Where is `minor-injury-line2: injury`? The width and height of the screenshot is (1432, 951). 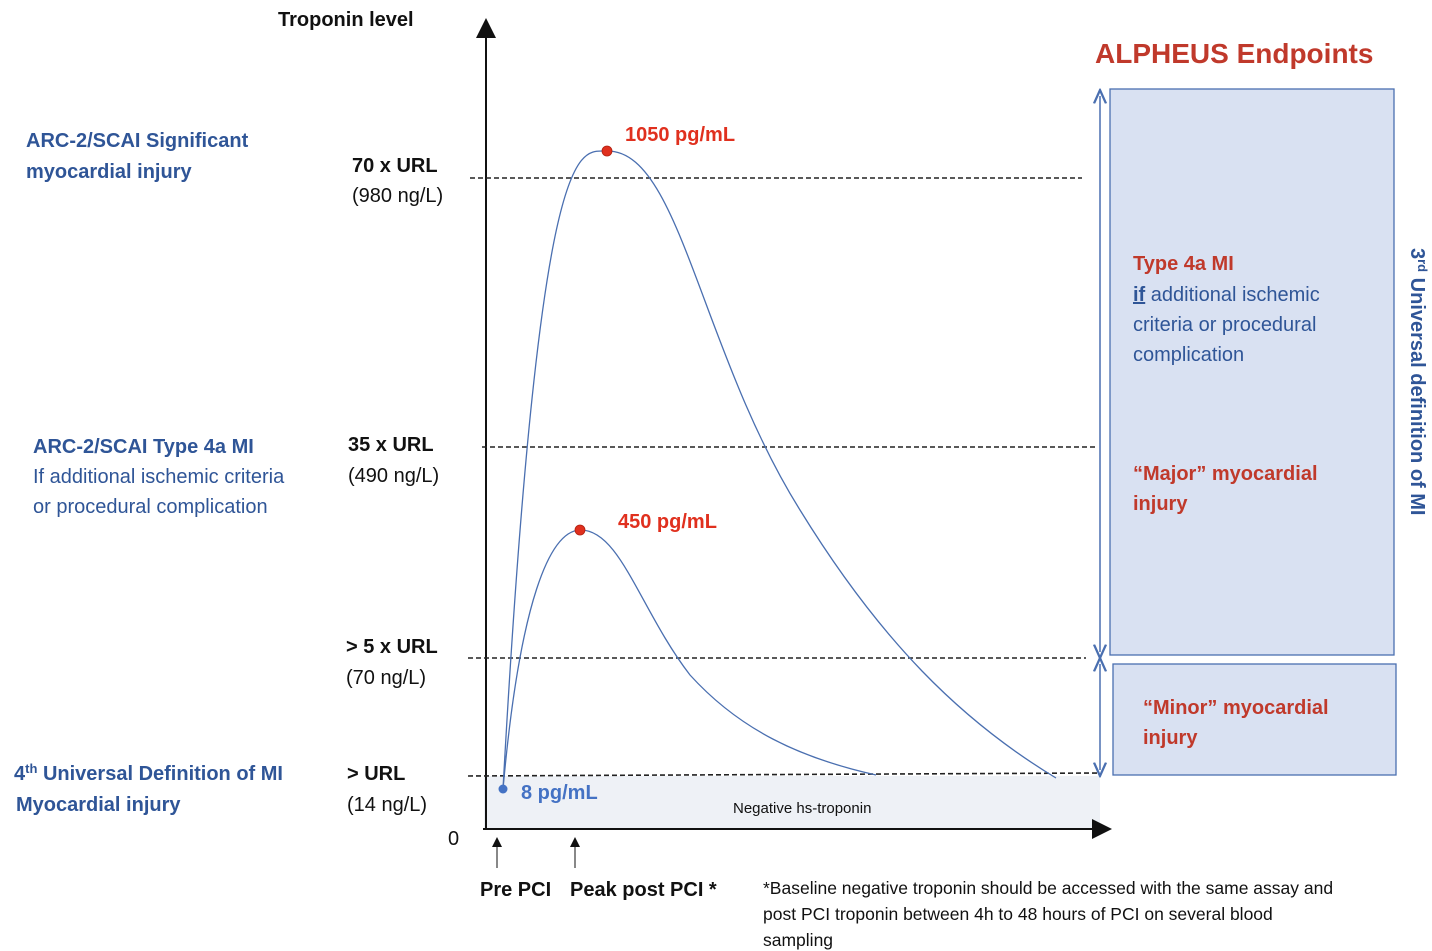 minor-injury-line2: injury is located at coordinates (1170, 738).